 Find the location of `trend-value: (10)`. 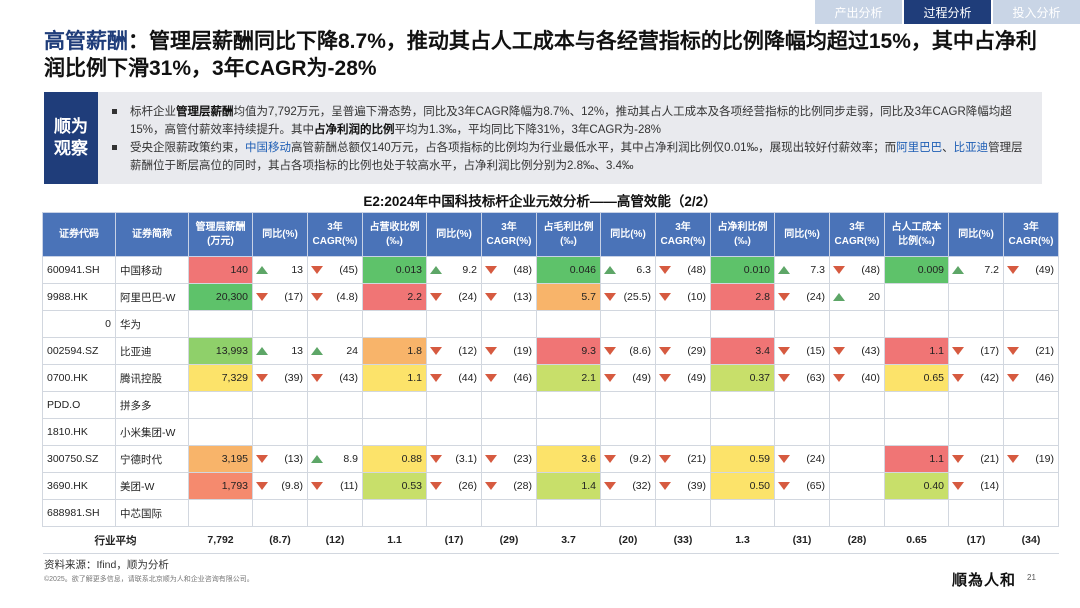

trend-value: (10) is located at coordinates (696, 297).